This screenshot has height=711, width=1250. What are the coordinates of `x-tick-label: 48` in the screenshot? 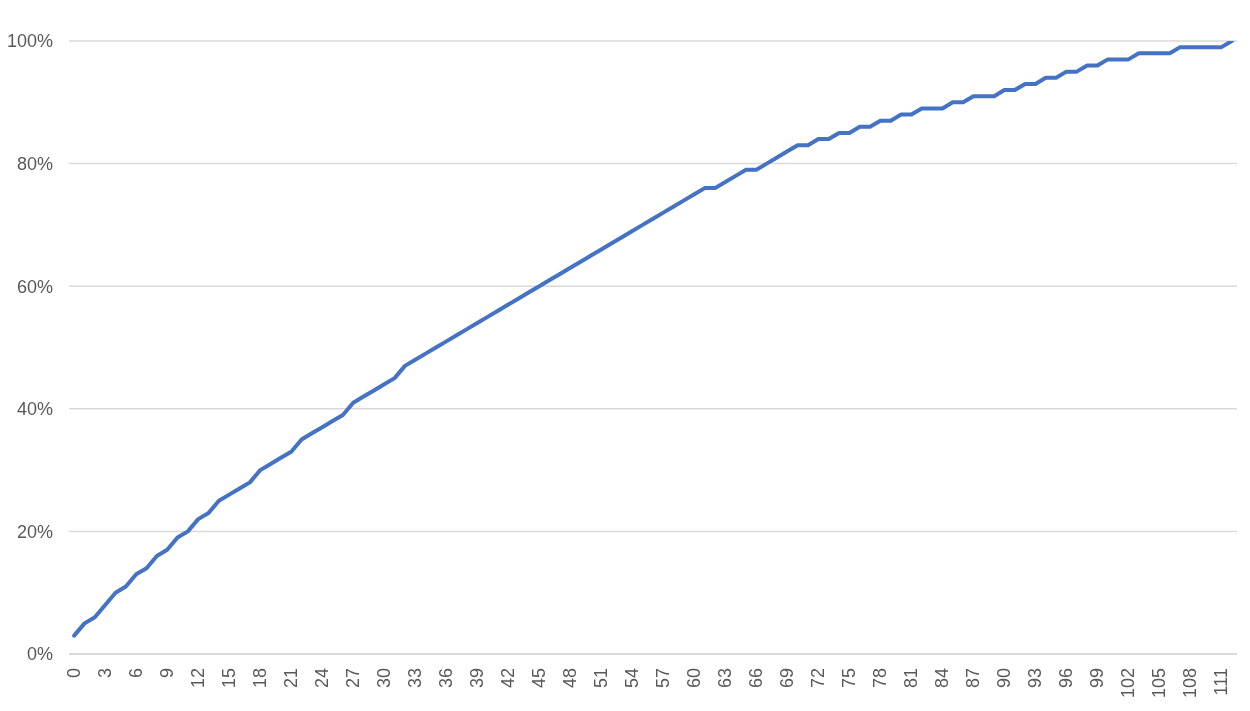 It's located at (570, 678).